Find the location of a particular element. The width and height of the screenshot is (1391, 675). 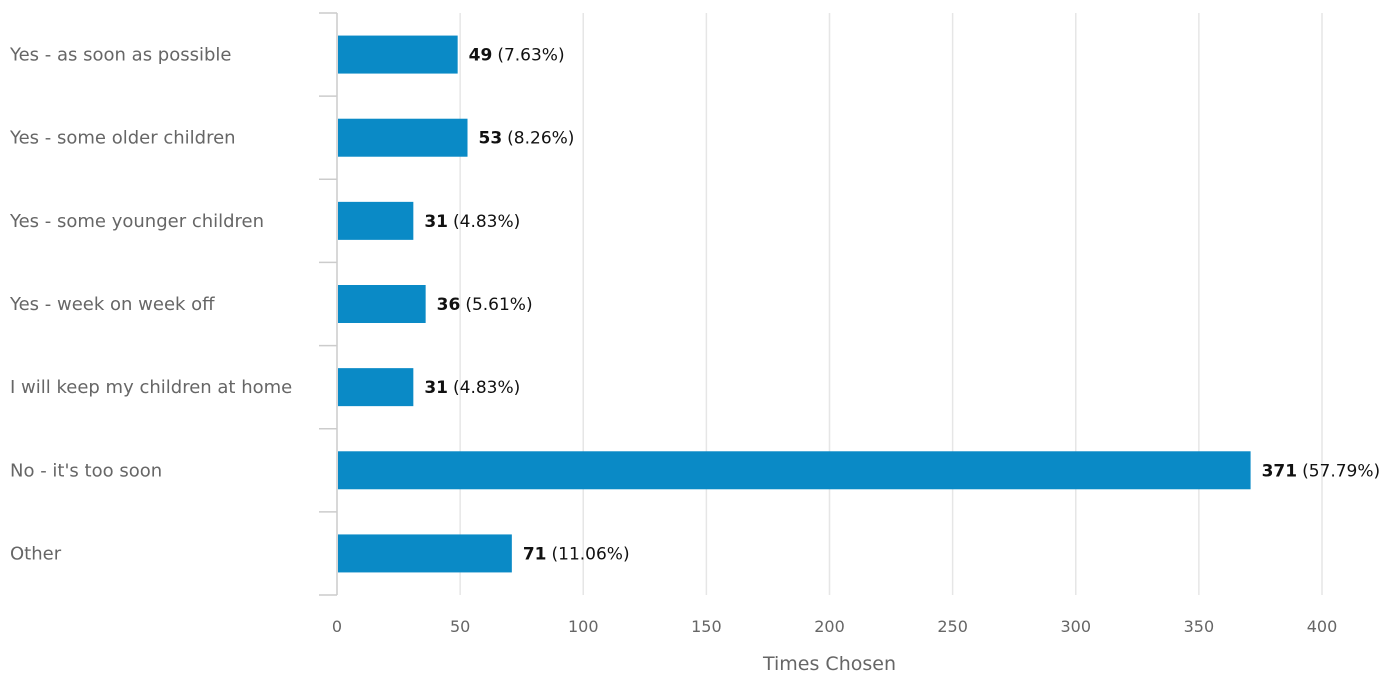

category-label: Yes - week on week off is located at coordinates (112, 304).